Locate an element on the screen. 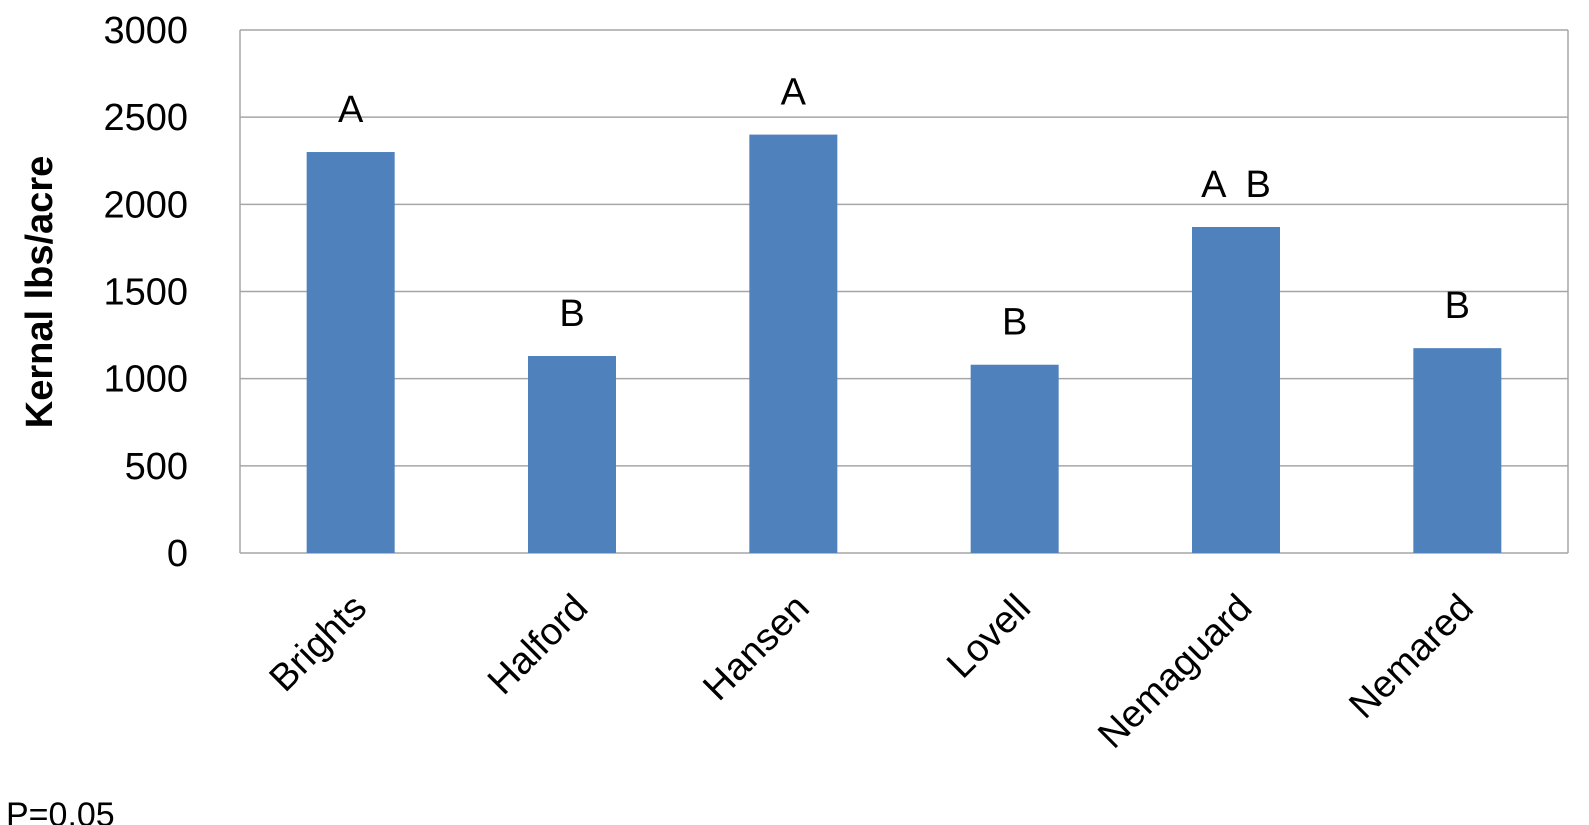 Image resolution: width=1589 pixels, height=825 pixels. x-category-label-lovell: Lovell is located at coordinates (989, 637).